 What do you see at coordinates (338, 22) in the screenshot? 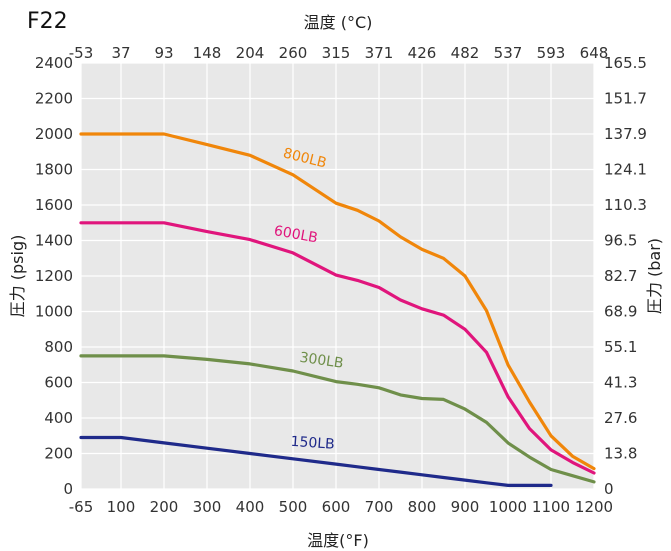
I see `top-axis-label: 温度 (°C)` at bounding box center [338, 22].